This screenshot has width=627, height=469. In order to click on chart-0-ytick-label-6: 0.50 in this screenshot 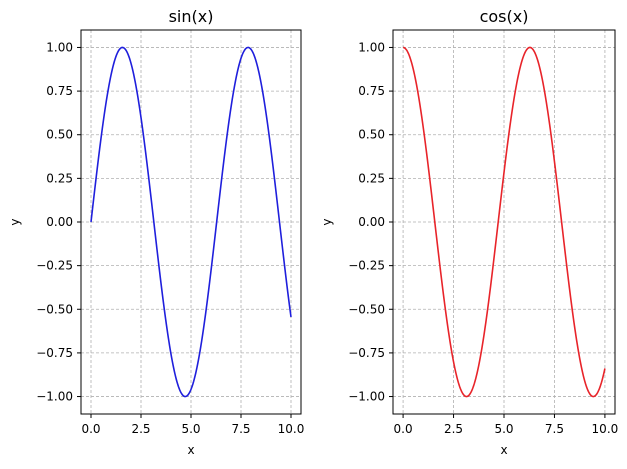, I will do `click(59, 135)`.